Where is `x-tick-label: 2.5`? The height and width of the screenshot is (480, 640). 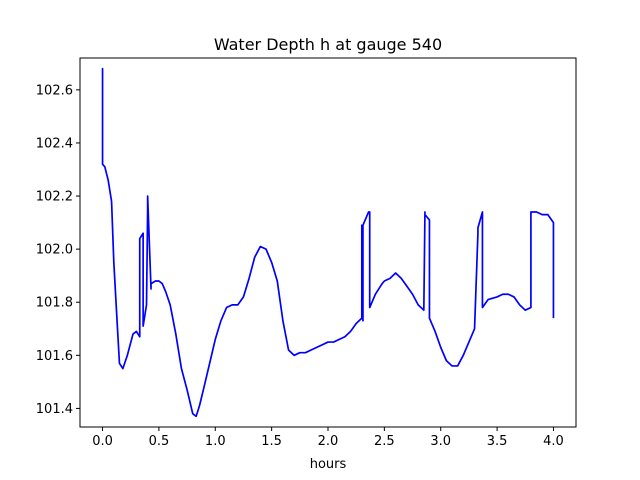 x-tick-label: 2.5 is located at coordinates (384, 441).